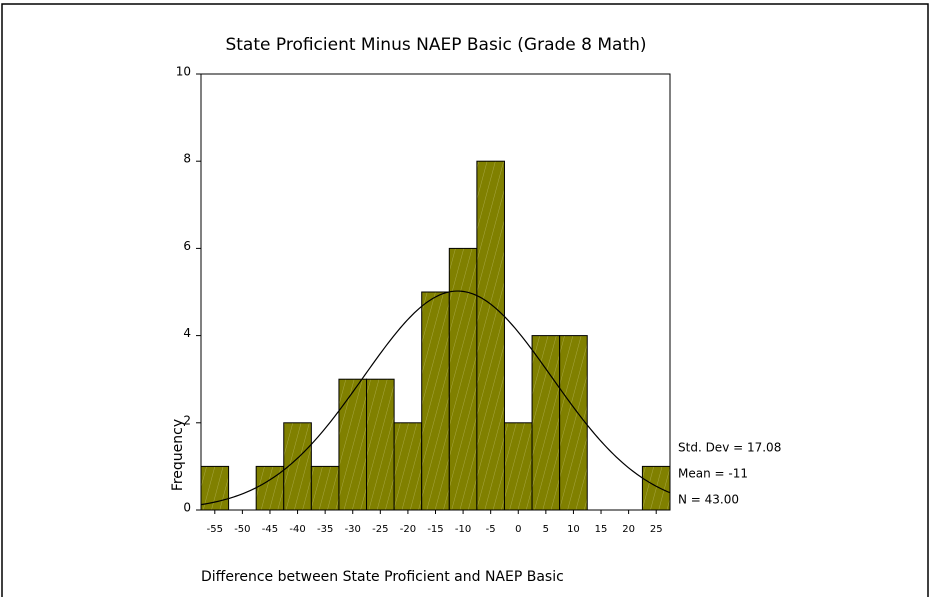 The width and height of the screenshot is (931, 597). Describe the element at coordinates (183, 72) in the screenshot. I see `y-tick-label: 10` at that location.